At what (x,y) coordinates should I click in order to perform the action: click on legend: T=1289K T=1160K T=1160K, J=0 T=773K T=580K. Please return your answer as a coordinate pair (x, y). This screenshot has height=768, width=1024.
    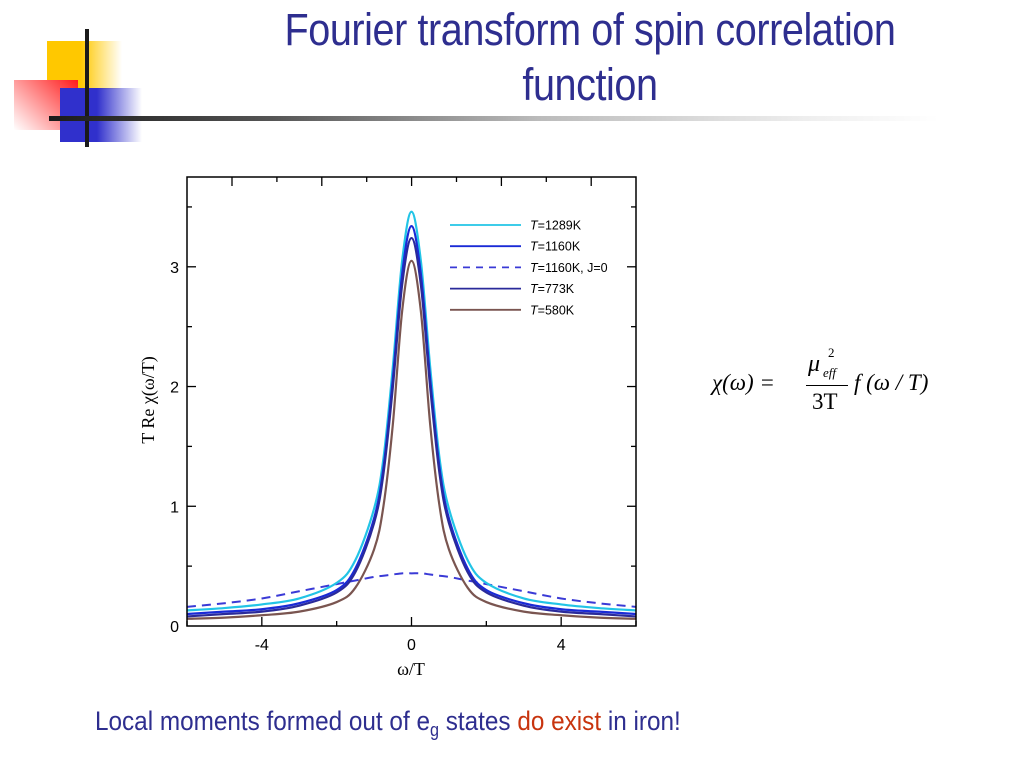
    Looking at the image, I should click on (529, 268).